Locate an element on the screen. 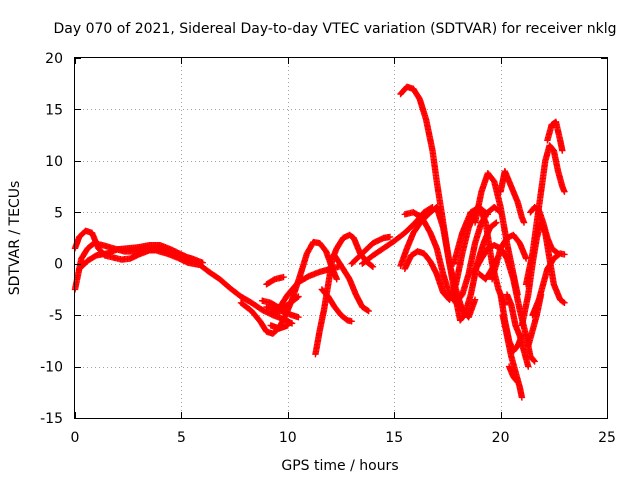 The height and width of the screenshot is (480, 640). series-track-d is located at coordinates (245, 293).